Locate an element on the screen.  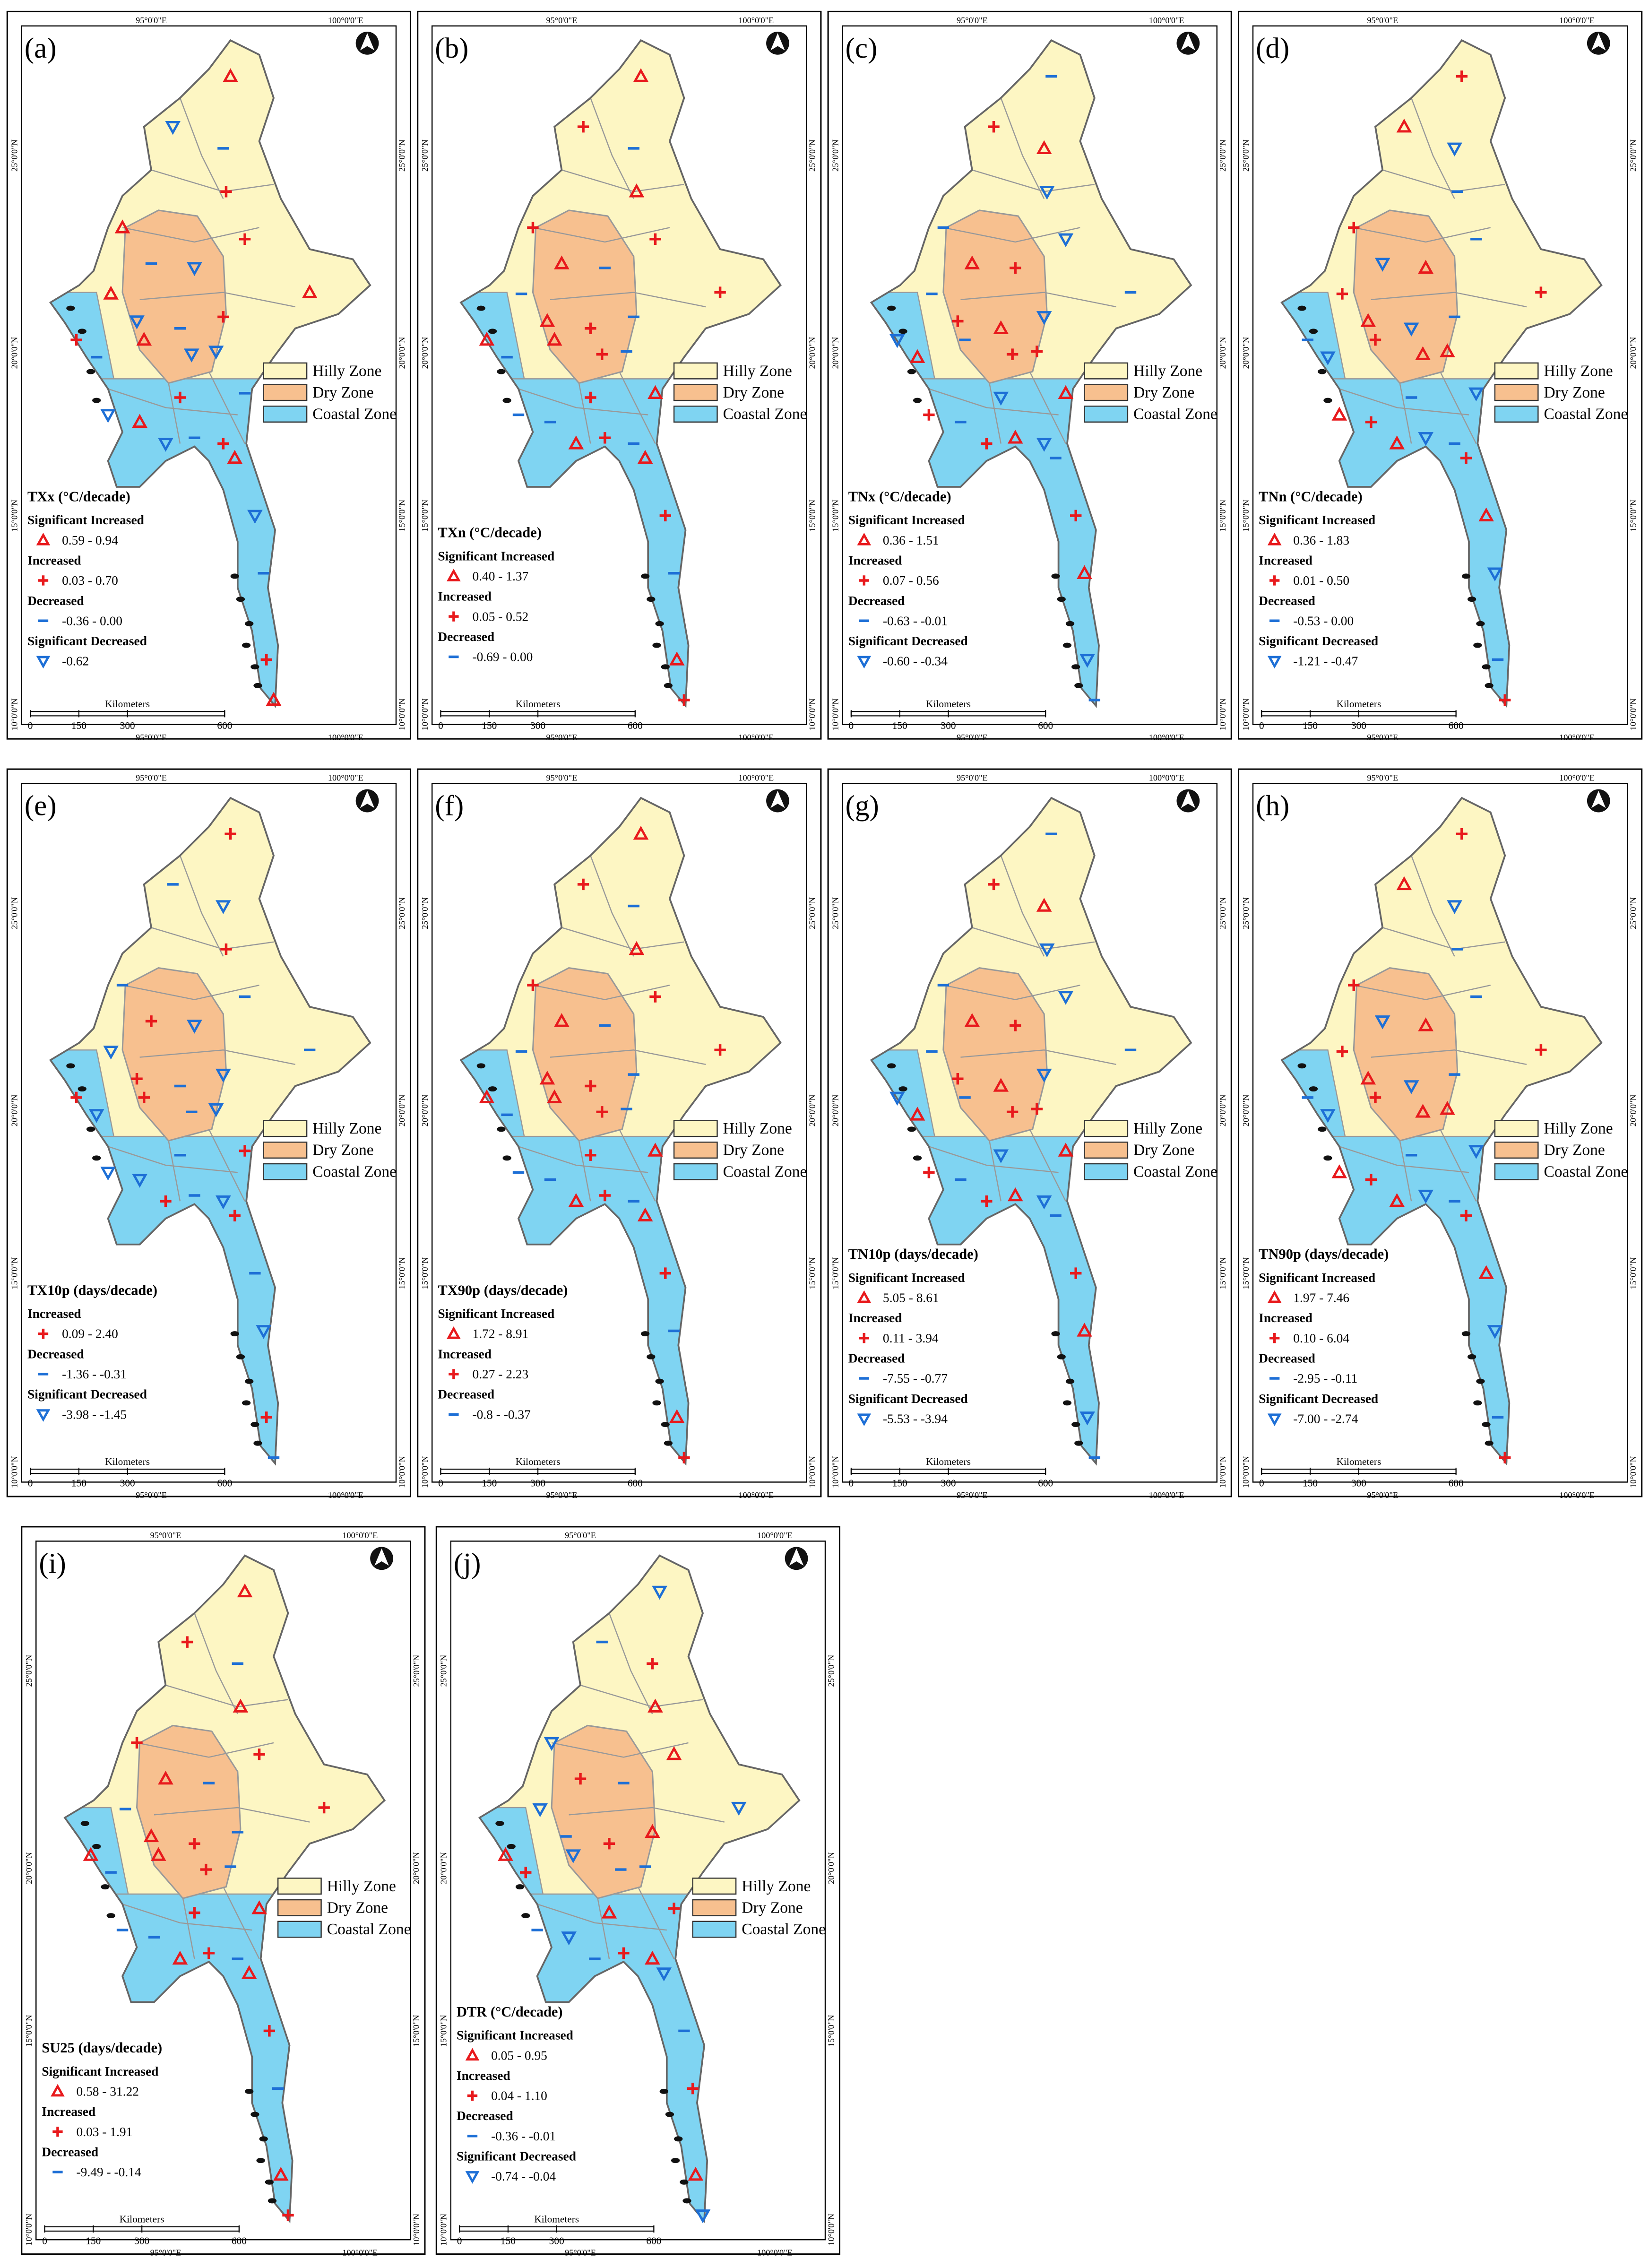
class-range: -0.36 - -0.01 is located at coordinates (523, 2136).